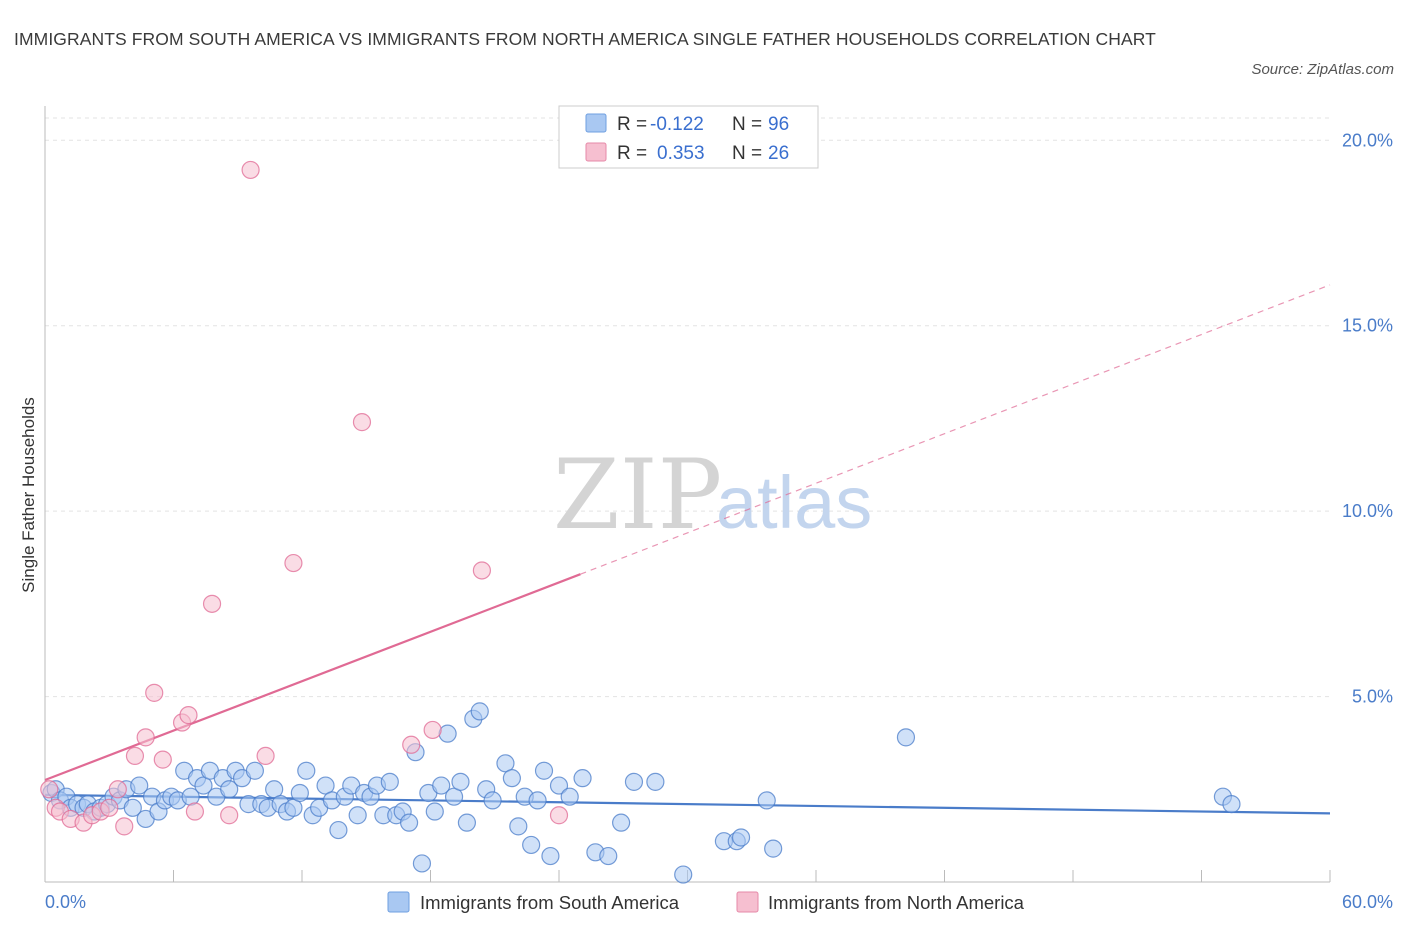  What do you see at coordinates (896, 902) in the screenshot?
I see `bottom-legend-label-north-america: Immigrants from North America` at bounding box center [896, 902].